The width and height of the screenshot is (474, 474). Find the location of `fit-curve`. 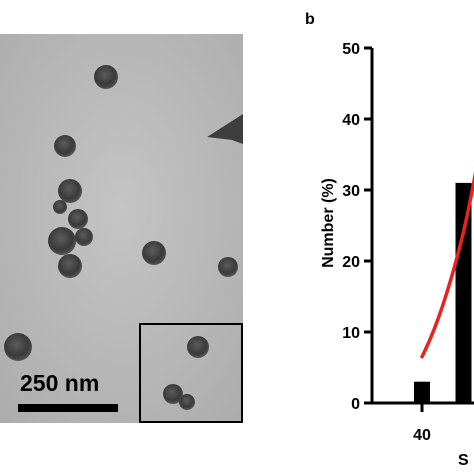

fit-curve is located at coordinates (447, 265).